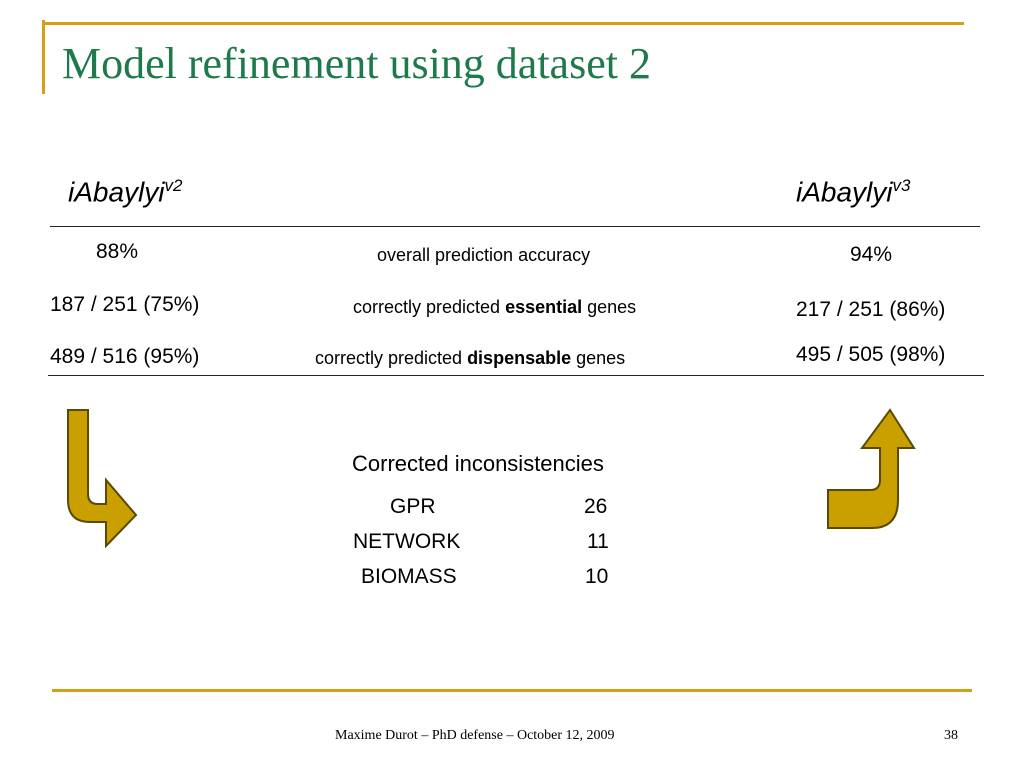 The width and height of the screenshot is (1024, 768). I want to click on row2-label-pre: correctly predicted, so click(429, 307).